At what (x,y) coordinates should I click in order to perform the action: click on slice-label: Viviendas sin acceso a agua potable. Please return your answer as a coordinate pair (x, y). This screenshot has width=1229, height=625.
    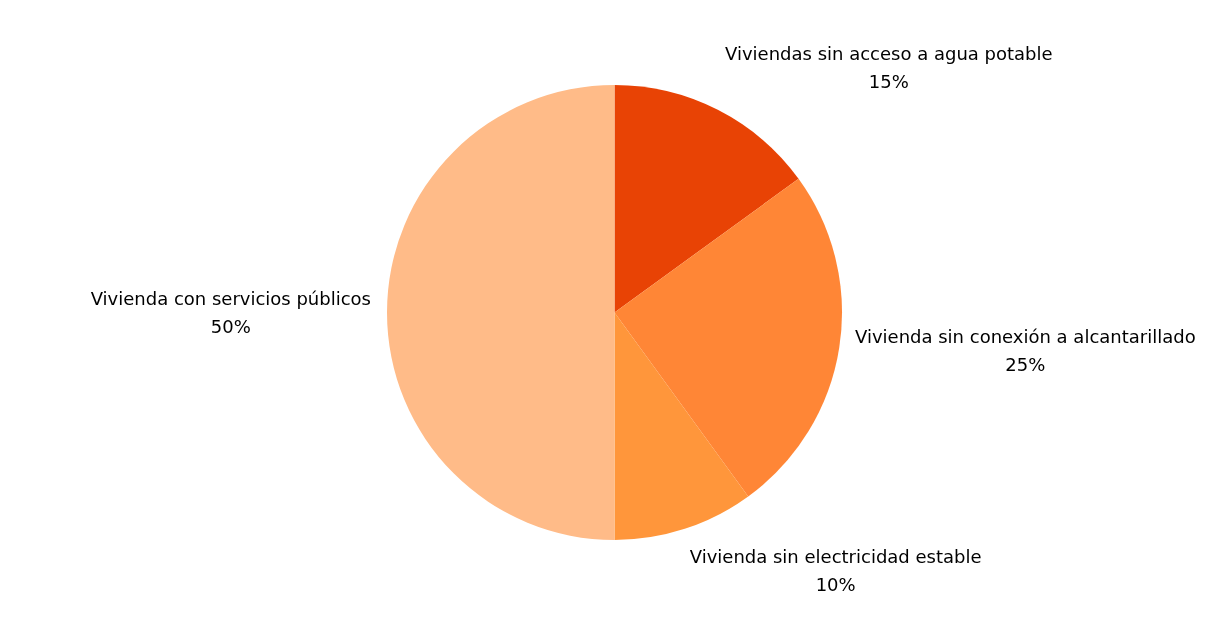
    Looking at the image, I should click on (889, 54).